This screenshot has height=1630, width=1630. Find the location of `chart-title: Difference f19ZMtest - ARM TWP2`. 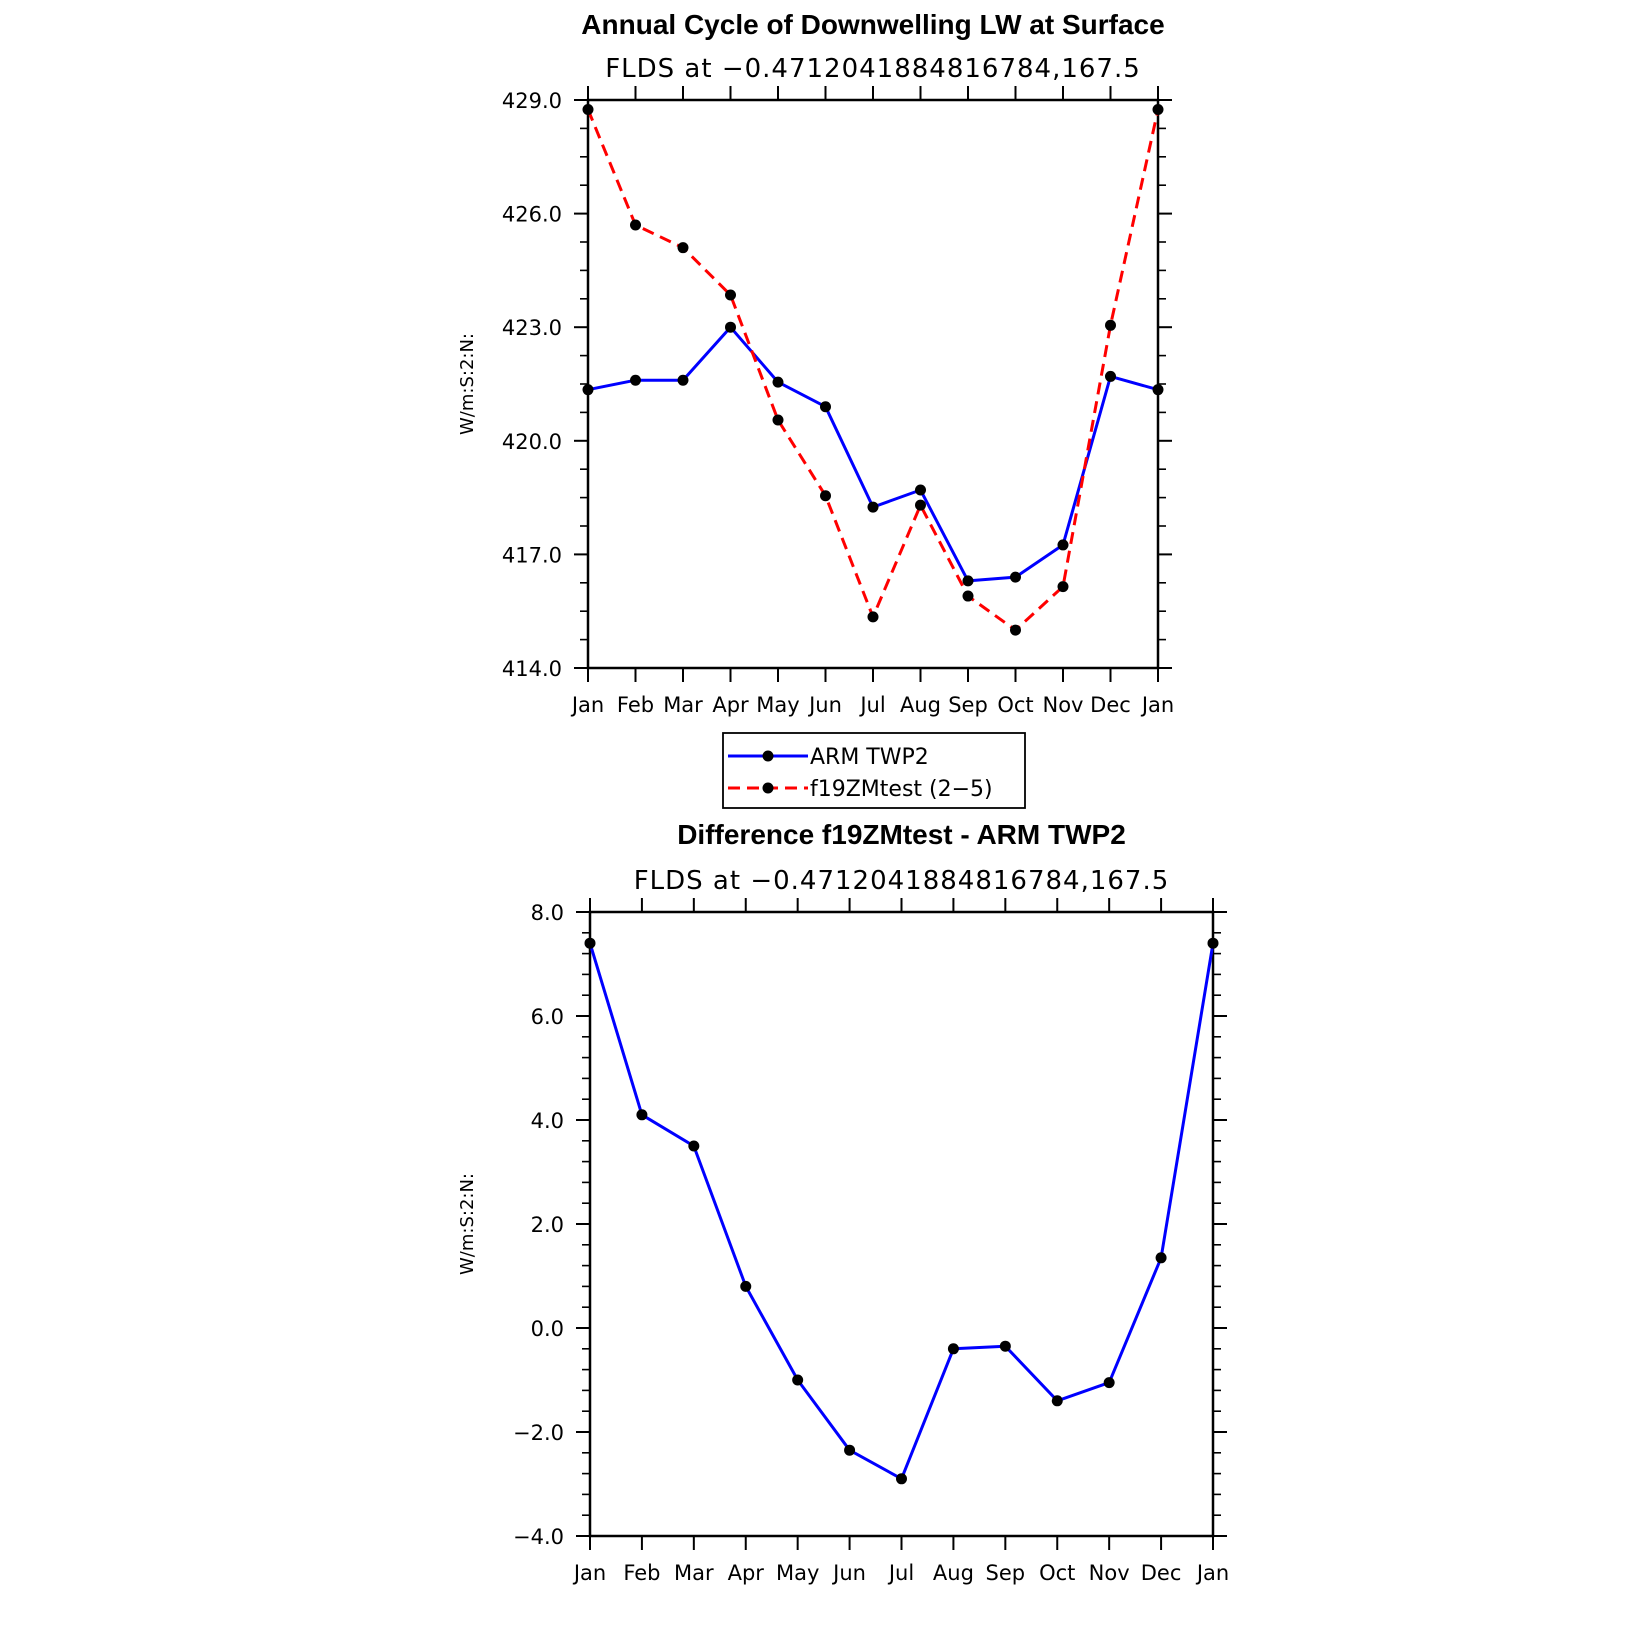

chart-title: Difference f19ZMtest - ARM TWP2 is located at coordinates (901, 834).